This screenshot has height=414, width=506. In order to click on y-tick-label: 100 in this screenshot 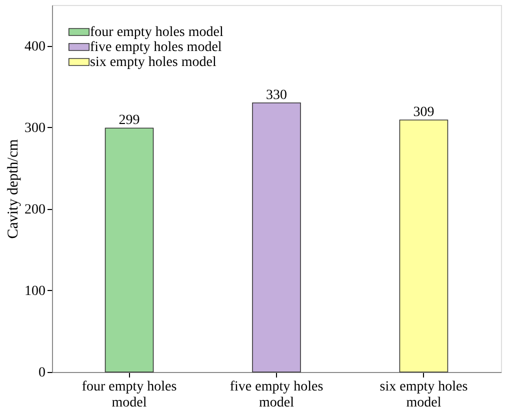, I will do `click(35, 291)`.